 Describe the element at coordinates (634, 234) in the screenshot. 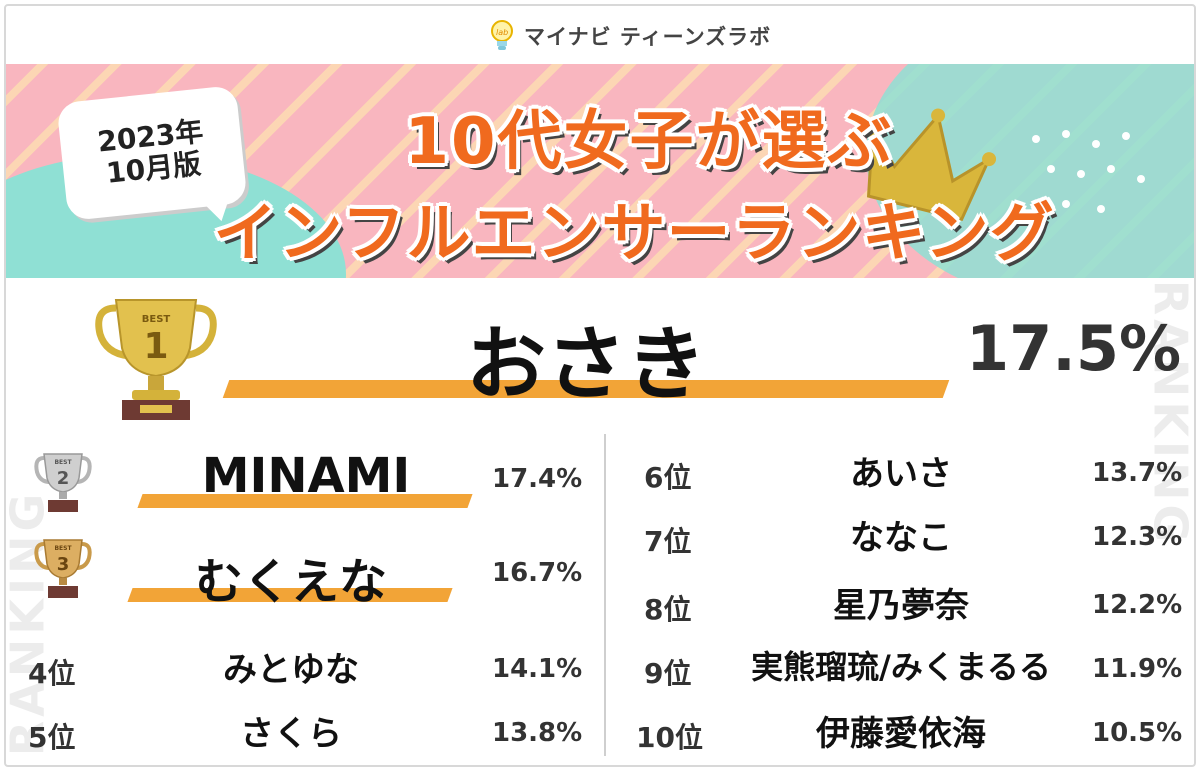

I see `title-line-2: インフルエンサーランキング` at that location.